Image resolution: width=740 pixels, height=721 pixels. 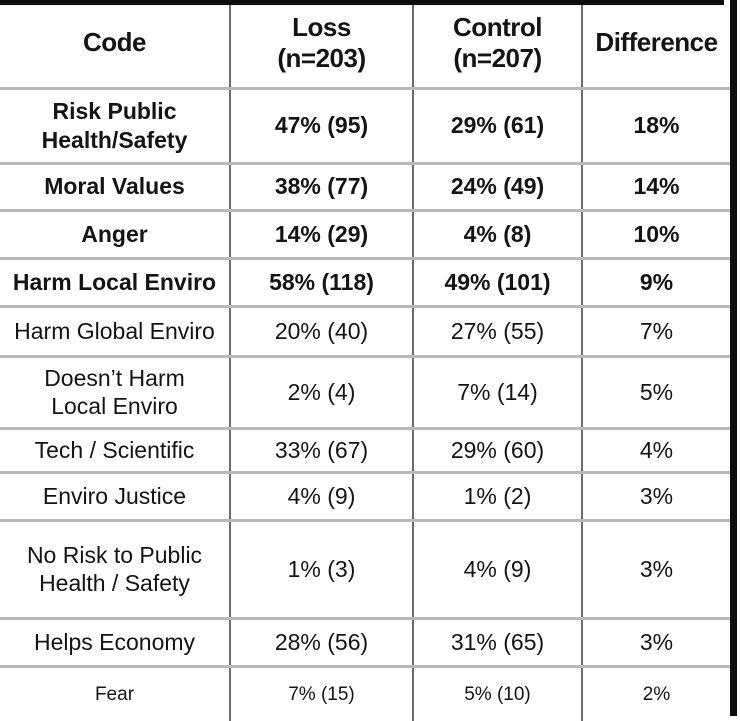 I want to click on control-cell: 29% (60), so click(x=497, y=450).